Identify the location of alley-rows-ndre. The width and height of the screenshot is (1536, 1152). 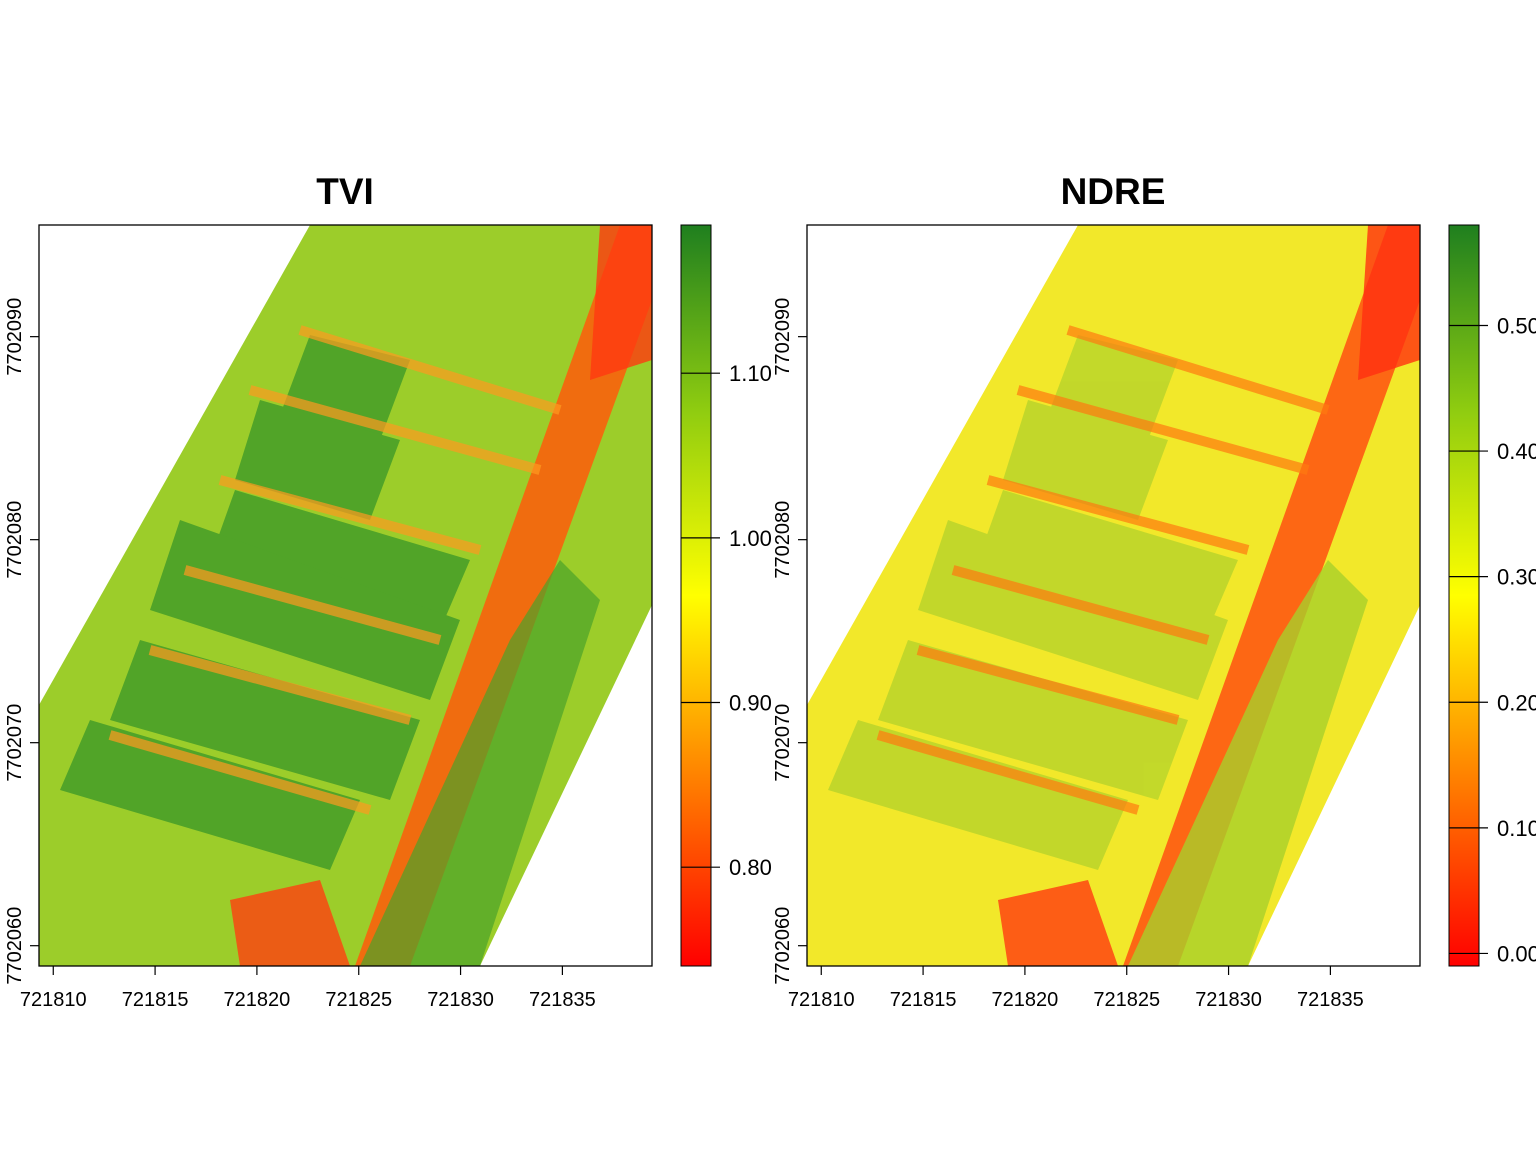
(1103, 570).